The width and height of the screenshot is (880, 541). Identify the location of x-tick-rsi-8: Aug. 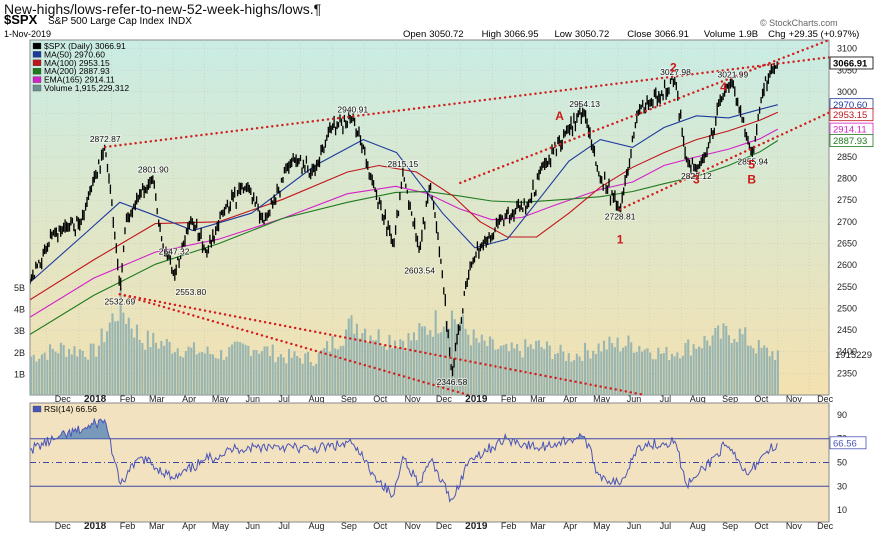
(317, 526).